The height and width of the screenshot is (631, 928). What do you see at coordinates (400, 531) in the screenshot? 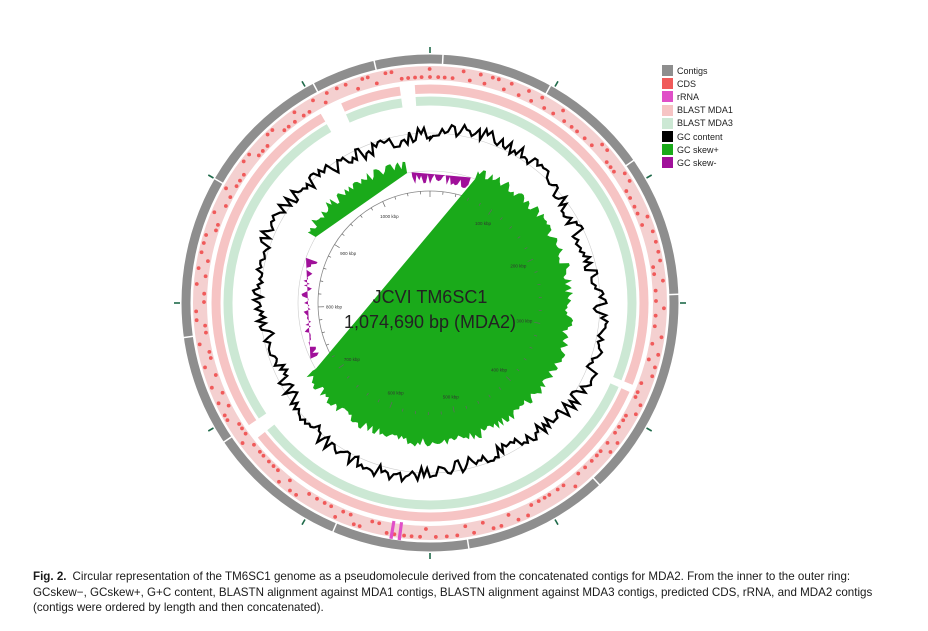
I see `rrna-feature` at bounding box center [400, 531].